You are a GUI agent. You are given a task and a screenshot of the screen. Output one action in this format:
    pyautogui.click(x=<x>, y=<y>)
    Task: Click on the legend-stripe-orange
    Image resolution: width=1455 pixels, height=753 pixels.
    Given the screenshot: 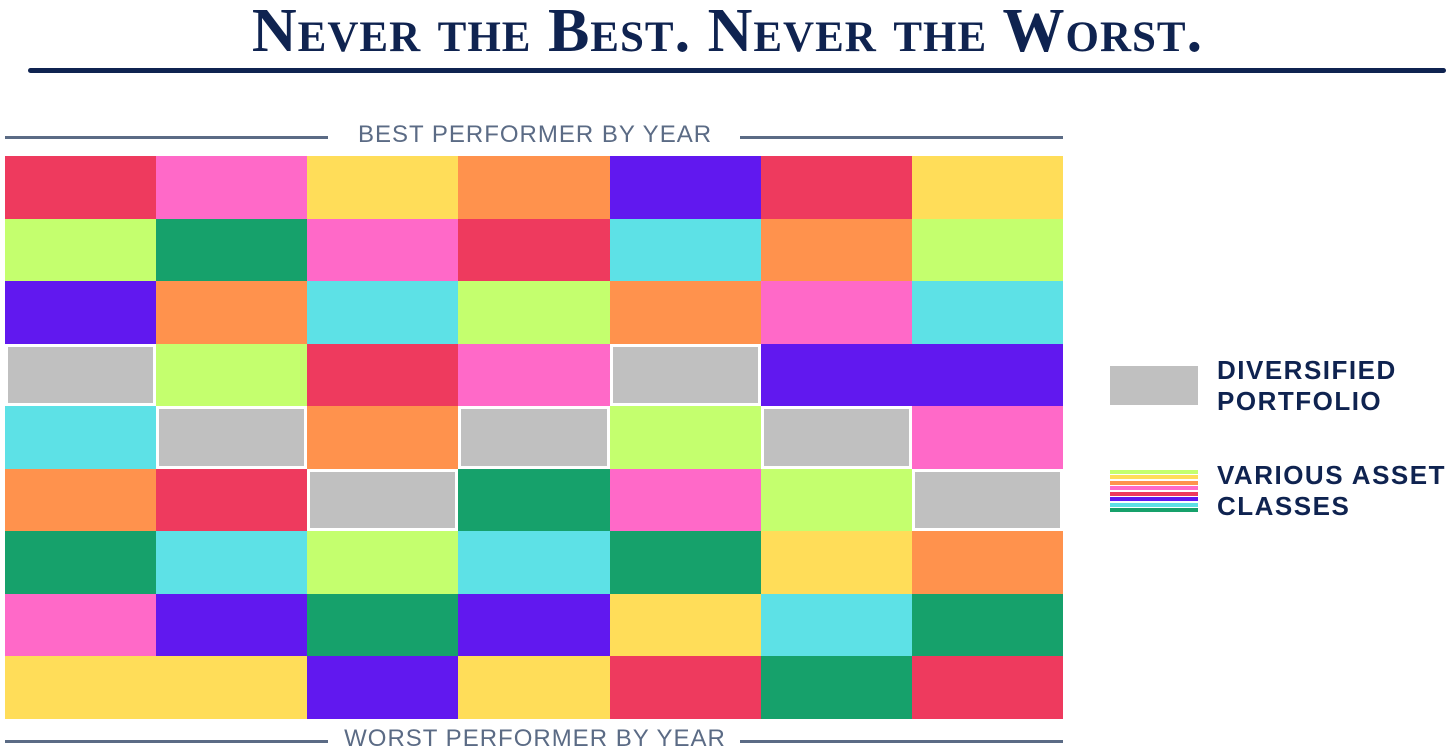 What is the action you would take?
    pyautogui.click(x=1154, y=482)
    